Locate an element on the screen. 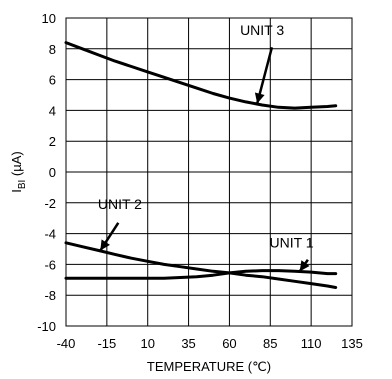 The height and width of the screenshot is (379, 392). y-tick-label: 8 is located at coordinates (52, 49).